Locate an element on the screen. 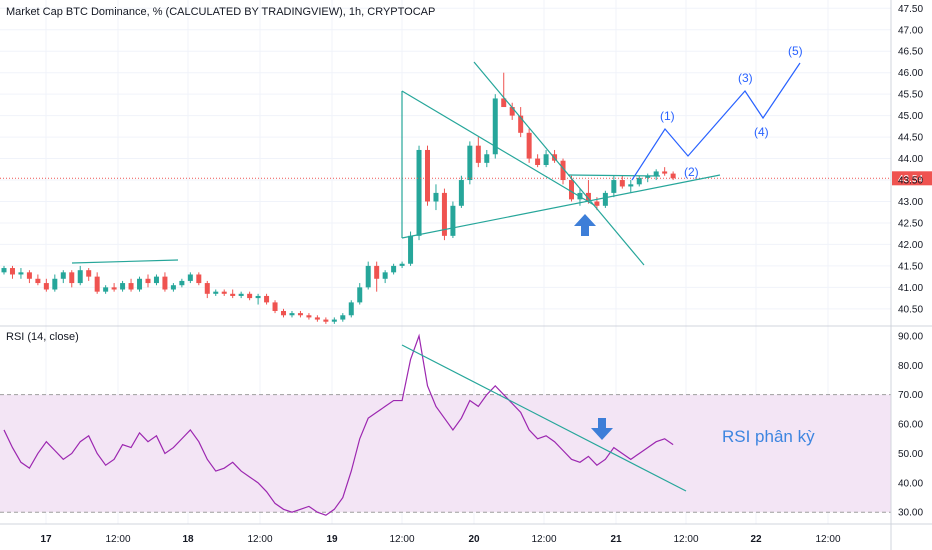  last-price-tag is located at coordinates (912, 178).